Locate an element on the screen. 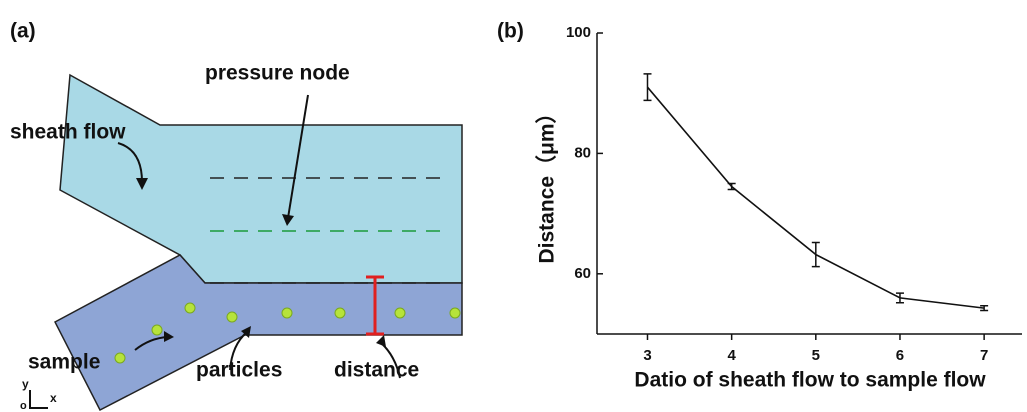 Image resolution: width=1027 pixels, height=412 pixels. y-axis-label: Distance（μm） is located at coordinates (547, 182).